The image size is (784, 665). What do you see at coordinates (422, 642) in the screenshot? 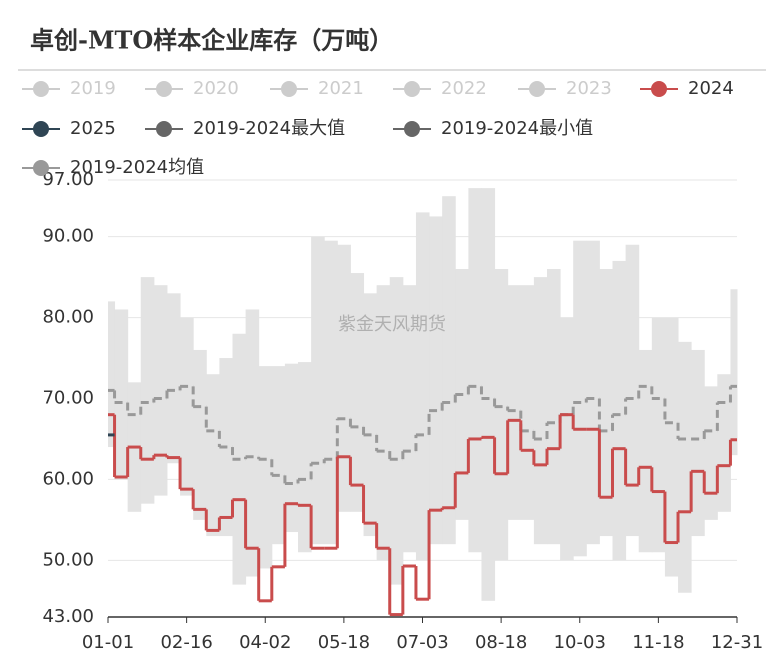
I see `x-tick-label: 07-03` at bounding box center [422, 642].